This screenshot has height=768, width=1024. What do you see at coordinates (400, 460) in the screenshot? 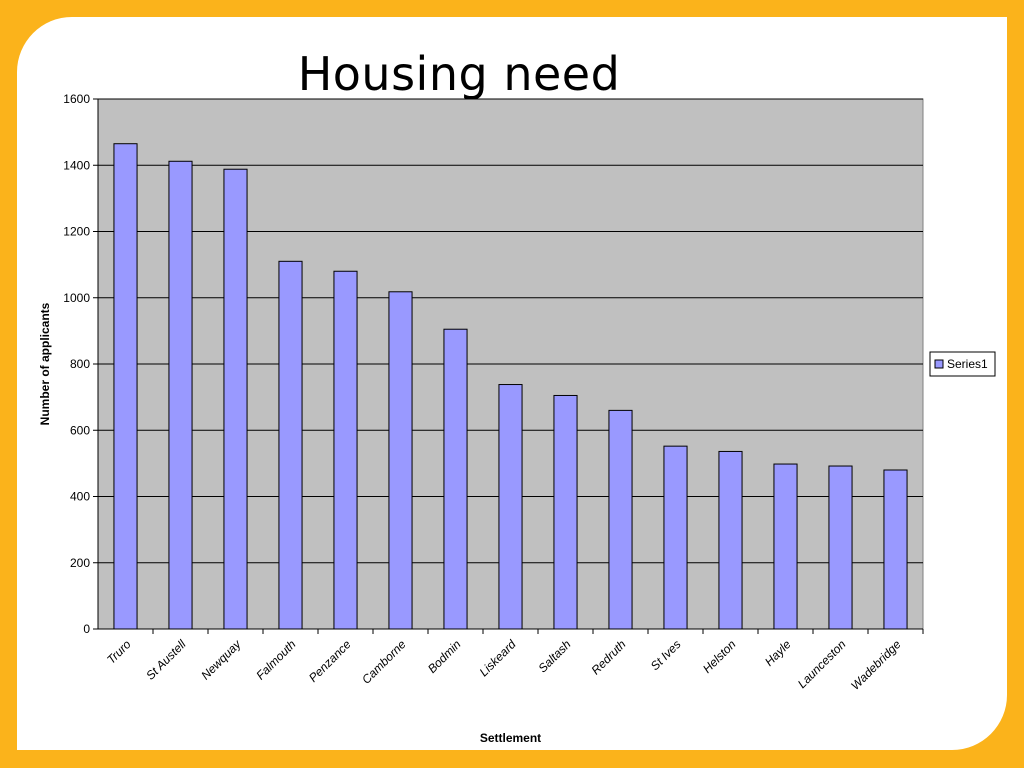
I see `bar-camborne` at bounding box center [400, 460].